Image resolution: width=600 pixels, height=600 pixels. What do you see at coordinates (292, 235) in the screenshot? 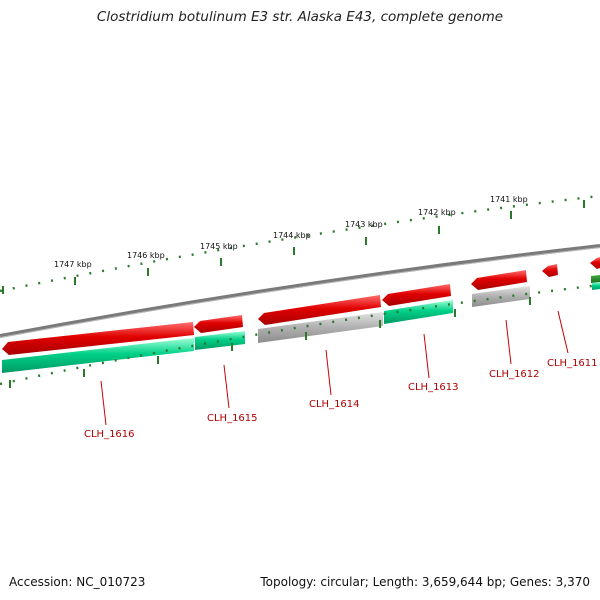
I see `kbp-label-1744: 1744 kbp` at bounding box center [292, 235].